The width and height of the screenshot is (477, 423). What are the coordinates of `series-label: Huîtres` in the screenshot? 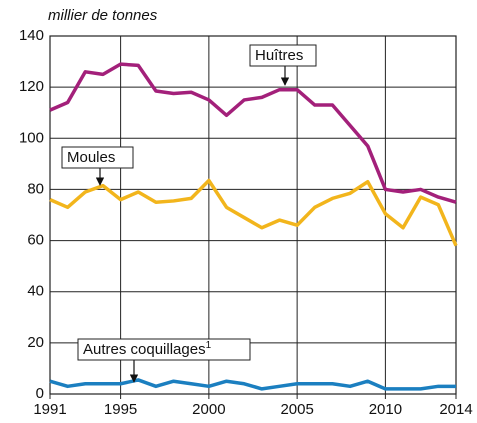 It's located at (279, 55).